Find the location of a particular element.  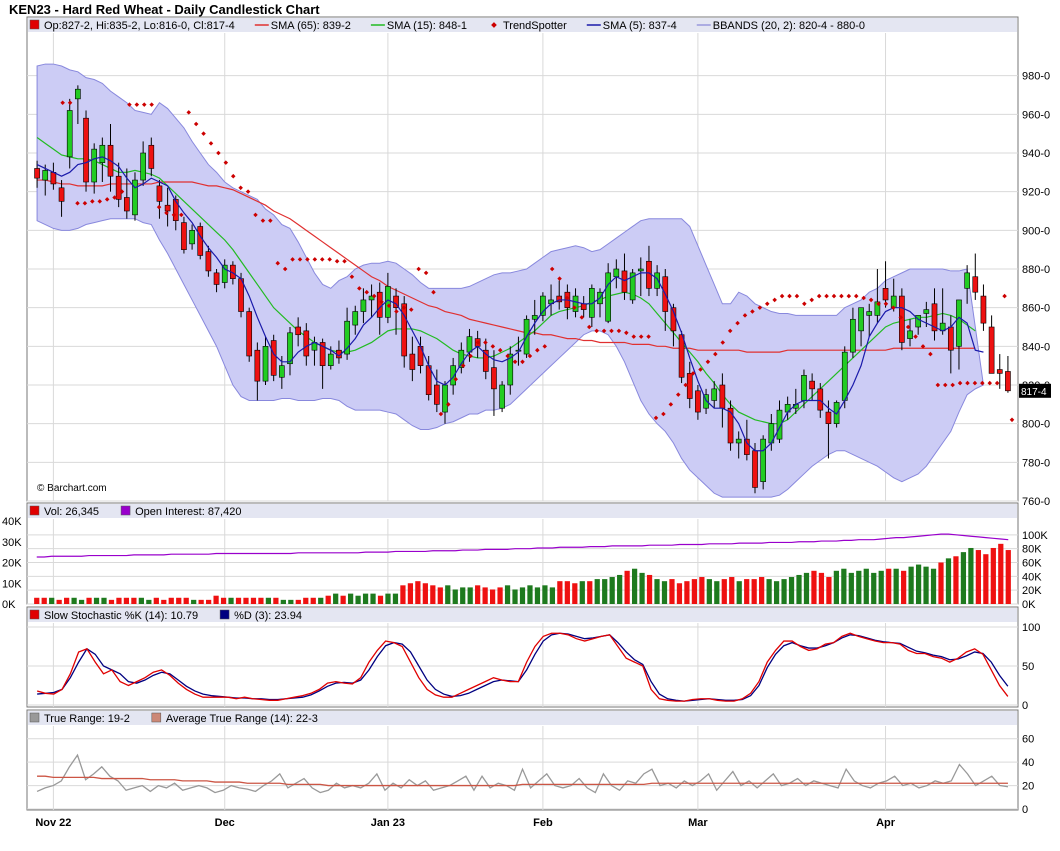

legend-item: BBANDS (20, 2): 820-4 - 880-0 is located at coordinates (780, 26).